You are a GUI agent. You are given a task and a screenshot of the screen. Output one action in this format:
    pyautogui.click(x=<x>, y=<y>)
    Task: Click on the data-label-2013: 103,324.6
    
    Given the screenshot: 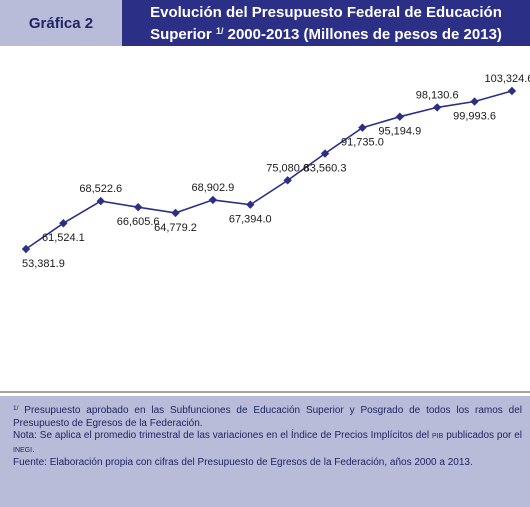 What is the action you would take?
    pyautogui.click(x=507, y=79)
    